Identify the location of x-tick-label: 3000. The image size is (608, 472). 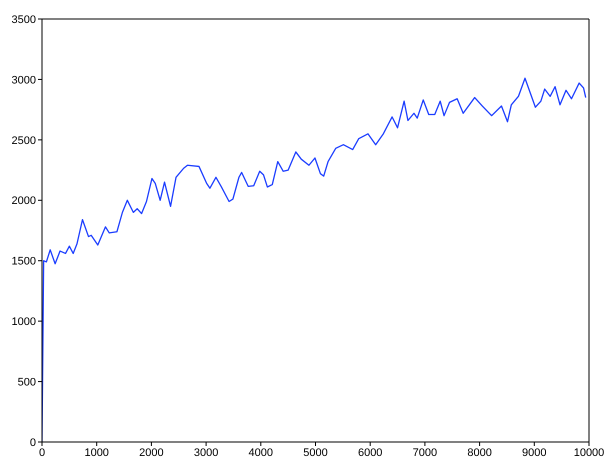
(206, 452).